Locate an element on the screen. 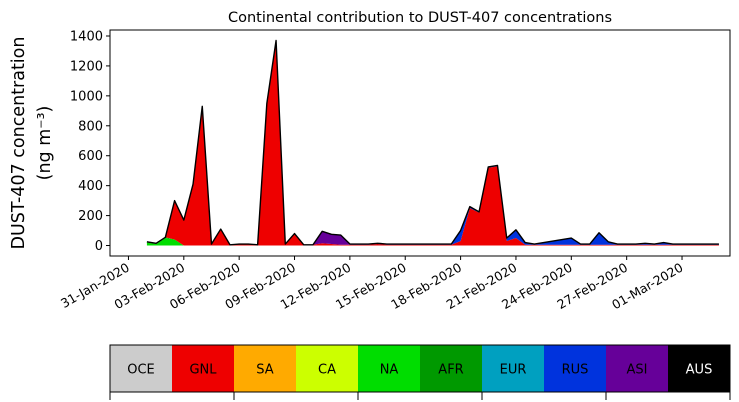 The height and width of the screenshot is (402, 739). y-axis-label: DUST-407 concentration (ng m⁻³) is located at coordinates (32, 143).